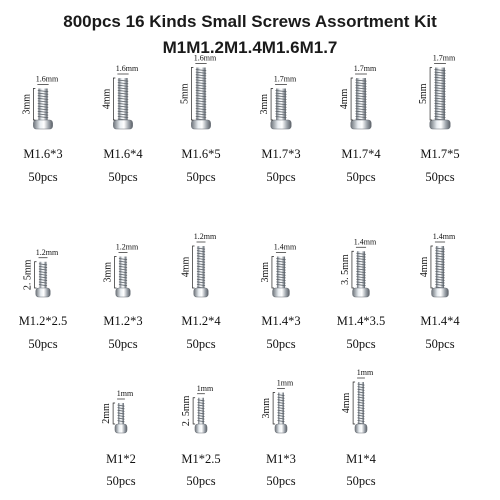 The image size is (500, 500). What do you see at coordinates (201, 459) in the screenshot?
I see `screw-size-label: M1*2.5` at bounding box center [201, 459].